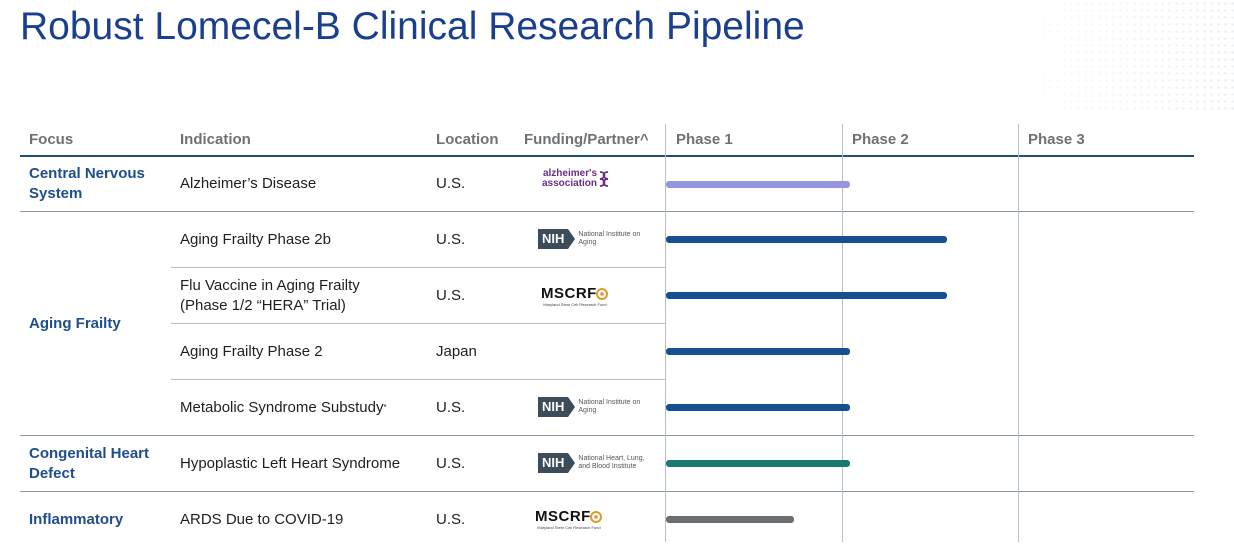 Image resolution: width=1234 pixels, height=548 pixels. Describe the element at coordinates (89, 463) in the screenshot. I see `focus-congenital-heart-defect: Congenital Heart Defect` at that location.